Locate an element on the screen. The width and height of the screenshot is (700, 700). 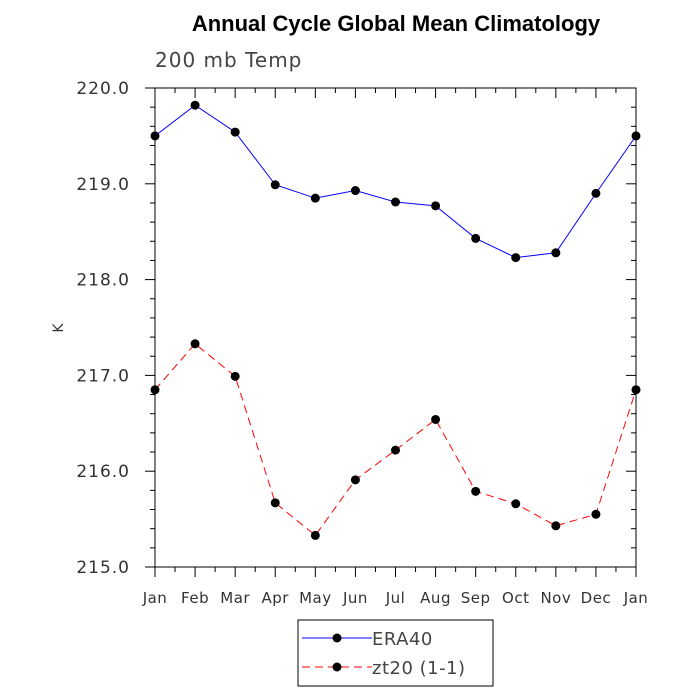
x-tick-label: Dec is located at coordinates (596, 598).